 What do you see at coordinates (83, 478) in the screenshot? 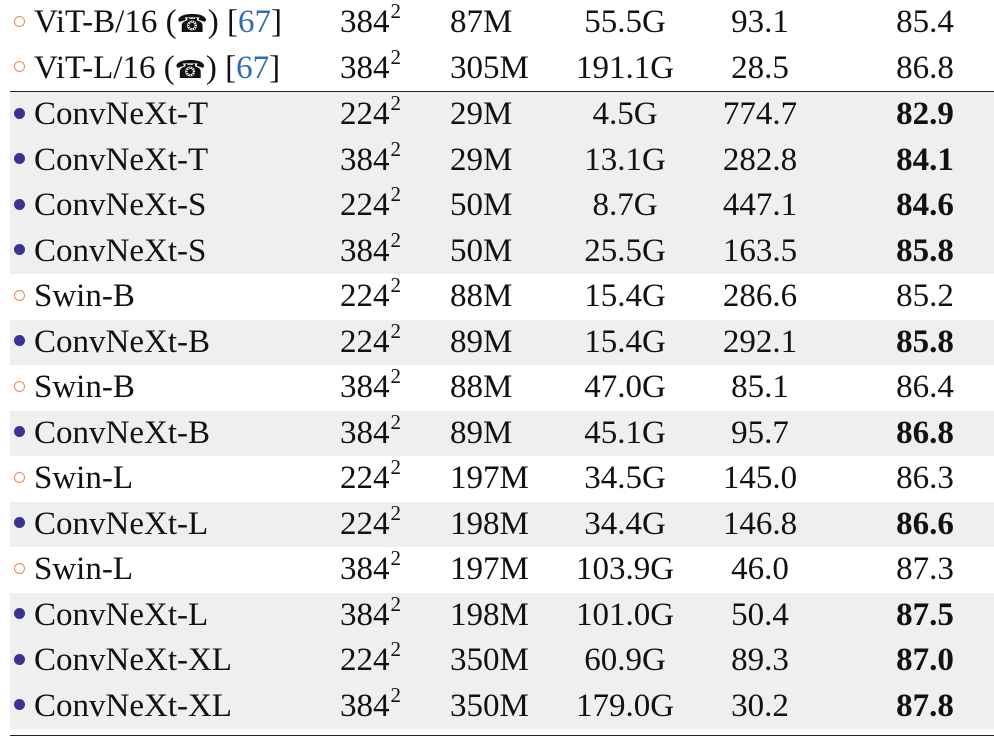
I see `model-name: Swin-L` at bounding box center [83, 478].